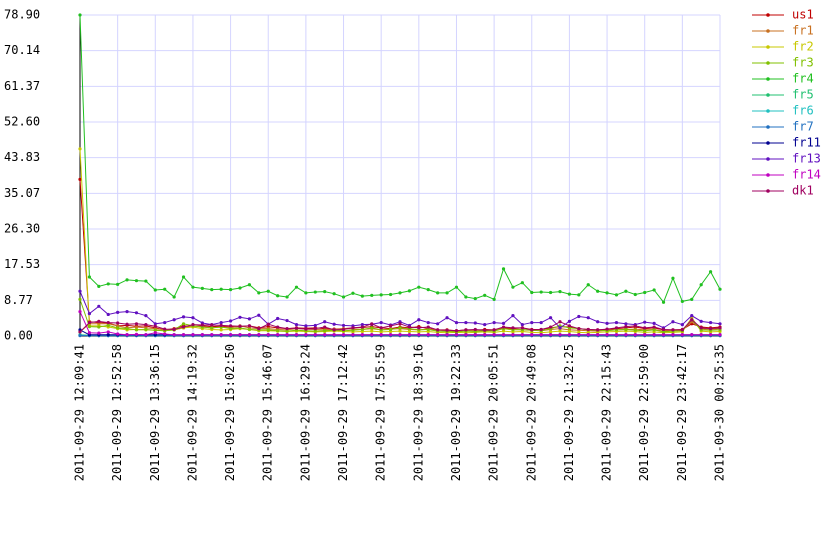 Image resolution: width=840 pixels, height=560 pixels. I want to click on x-tick-label: 2011-09-29 21:32:25, so click(569, 412).